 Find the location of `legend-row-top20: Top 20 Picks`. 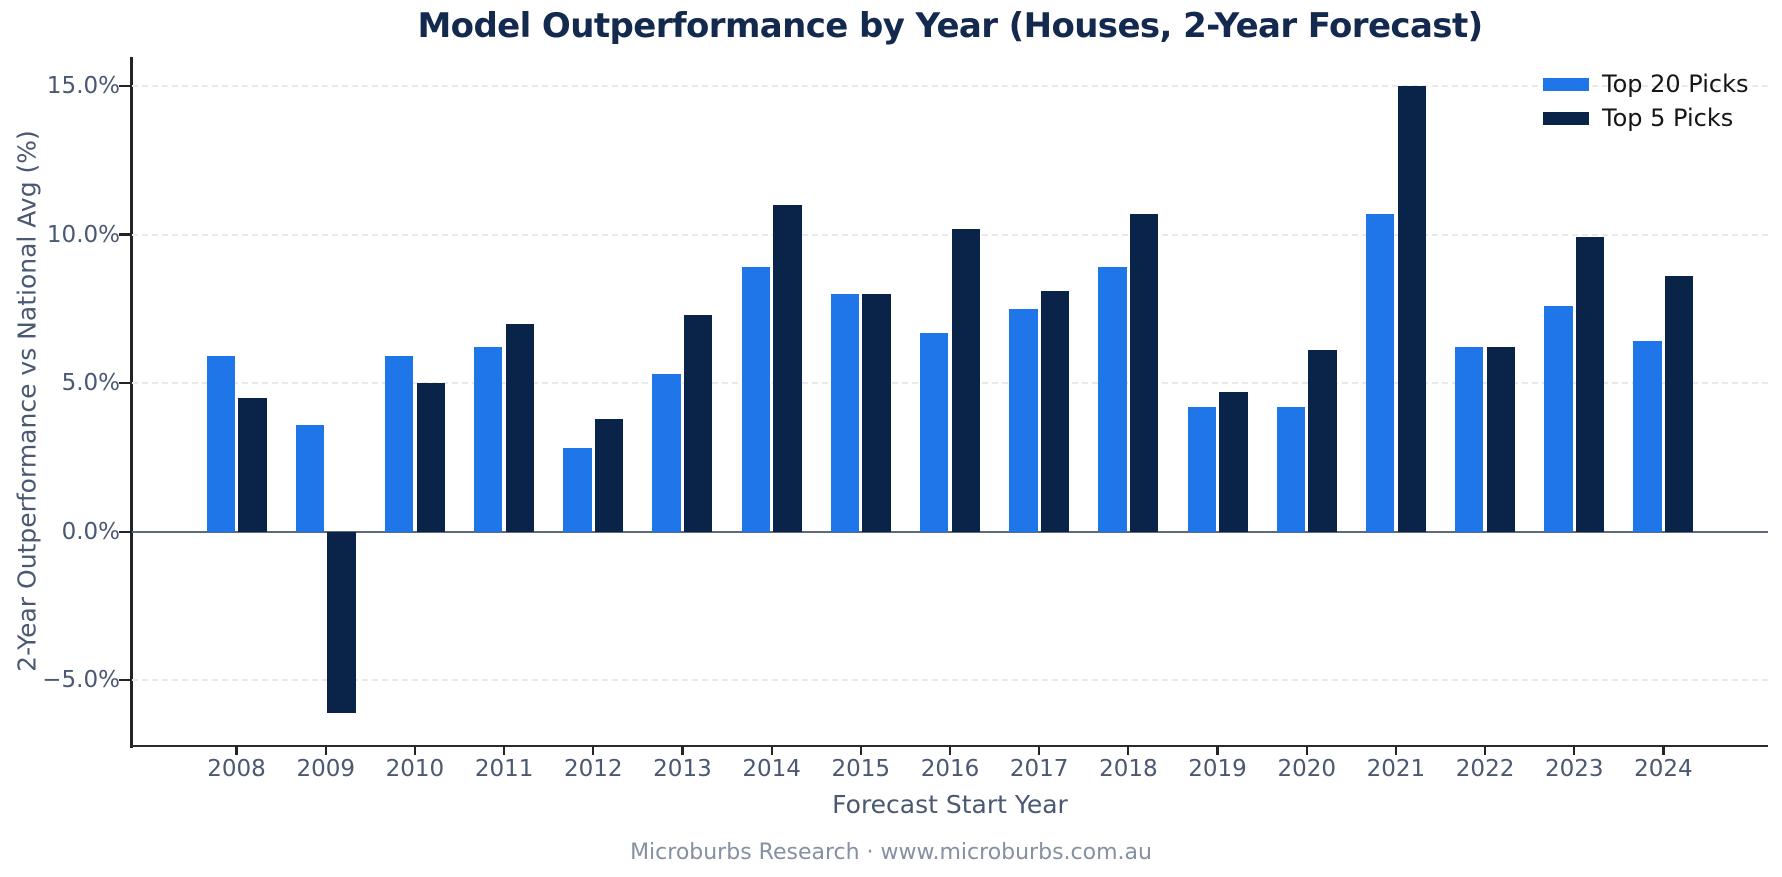

legend-row-top20: Top 20 Picks is located at coordinates (1646, 84).